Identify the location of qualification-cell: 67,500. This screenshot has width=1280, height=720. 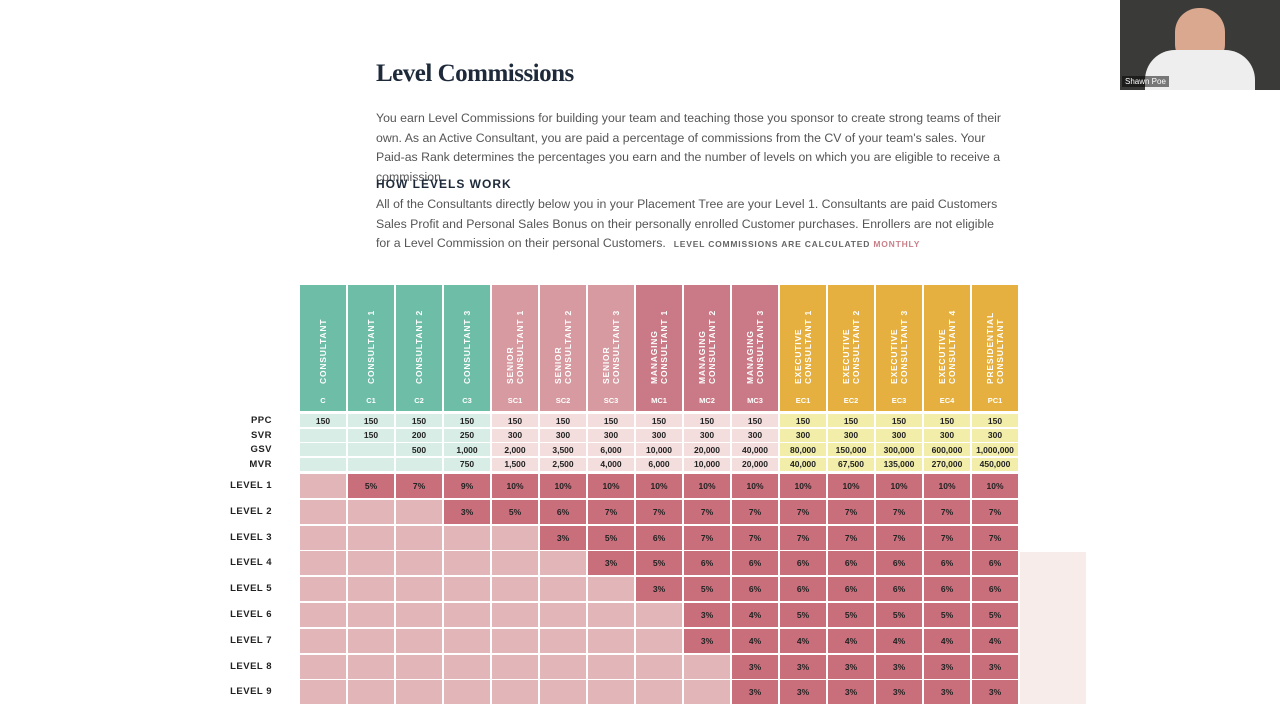
(851, 464).